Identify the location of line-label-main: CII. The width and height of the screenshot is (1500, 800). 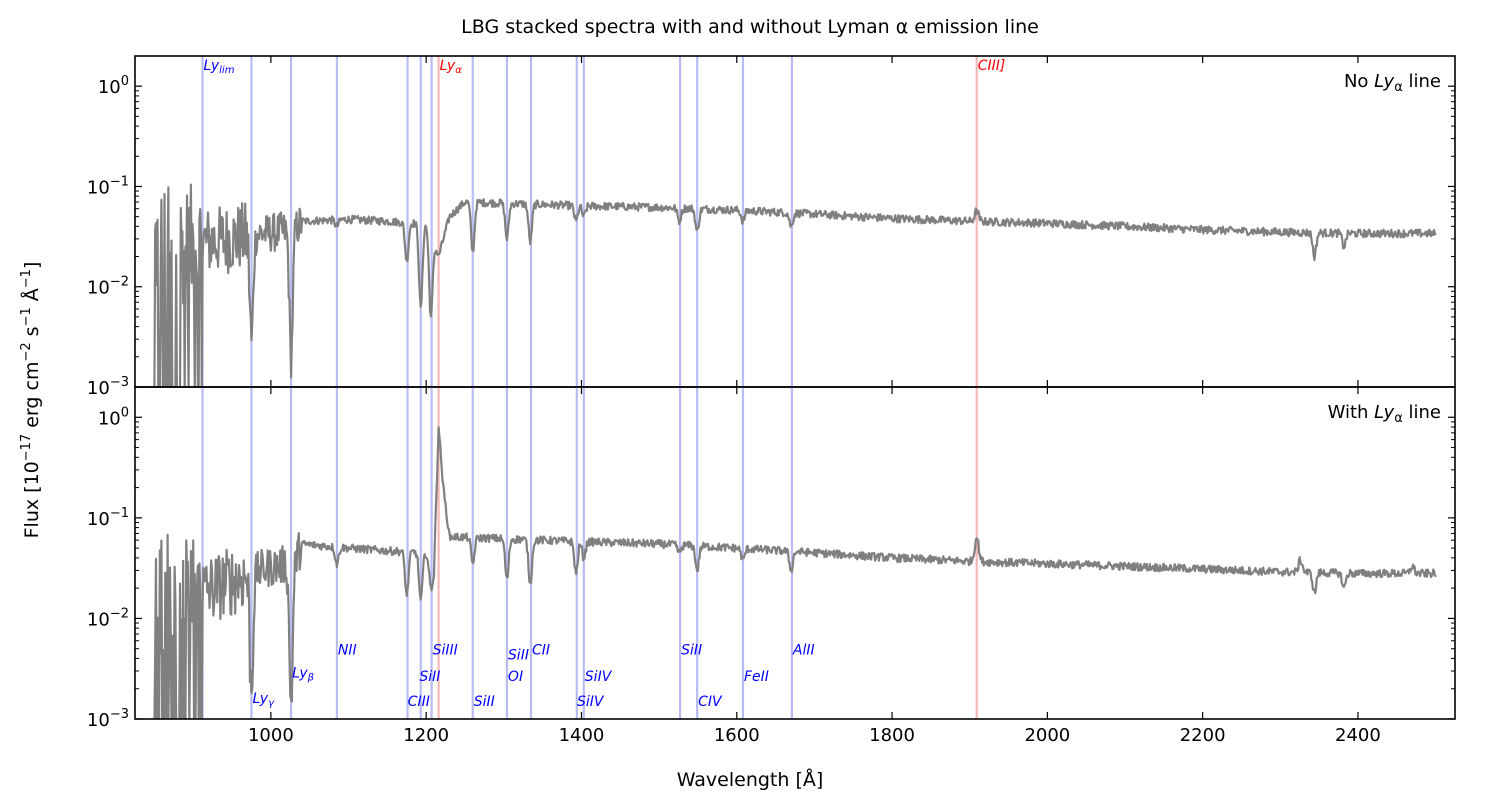
(541, 650).